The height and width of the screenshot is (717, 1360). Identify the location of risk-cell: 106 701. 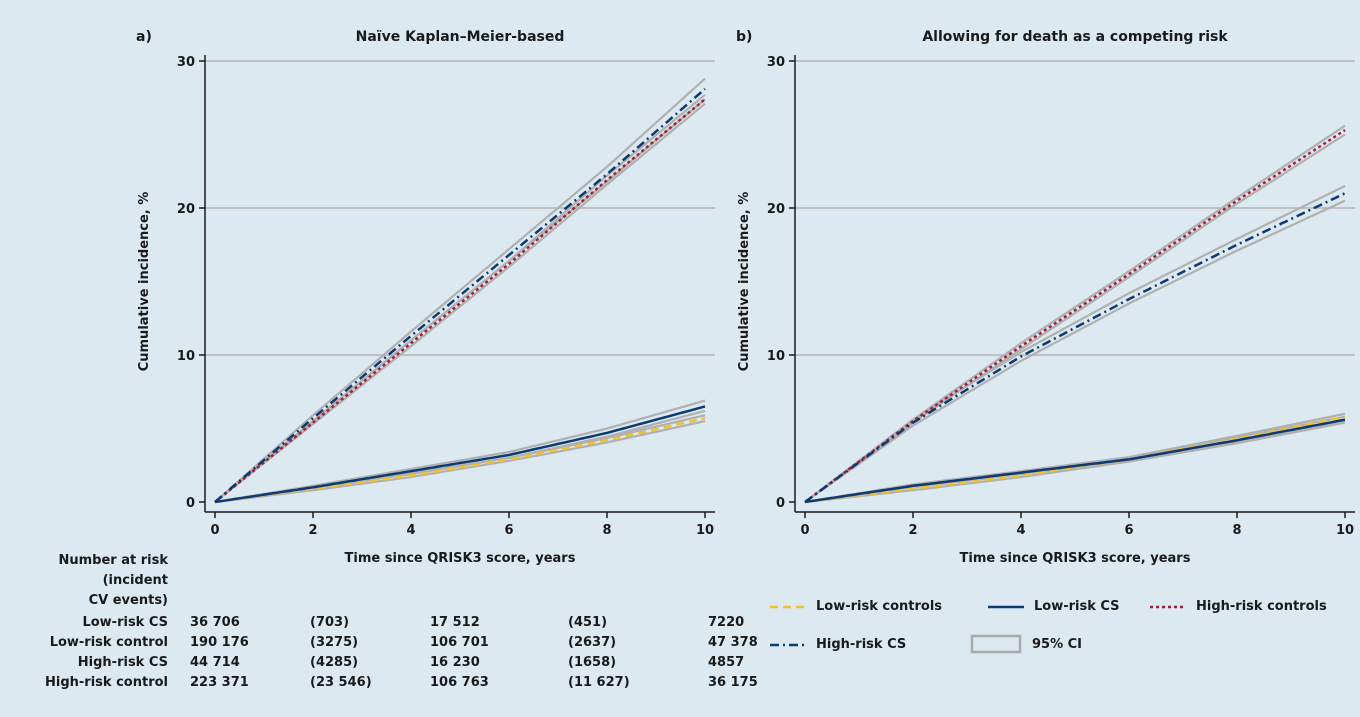
(459, 642).